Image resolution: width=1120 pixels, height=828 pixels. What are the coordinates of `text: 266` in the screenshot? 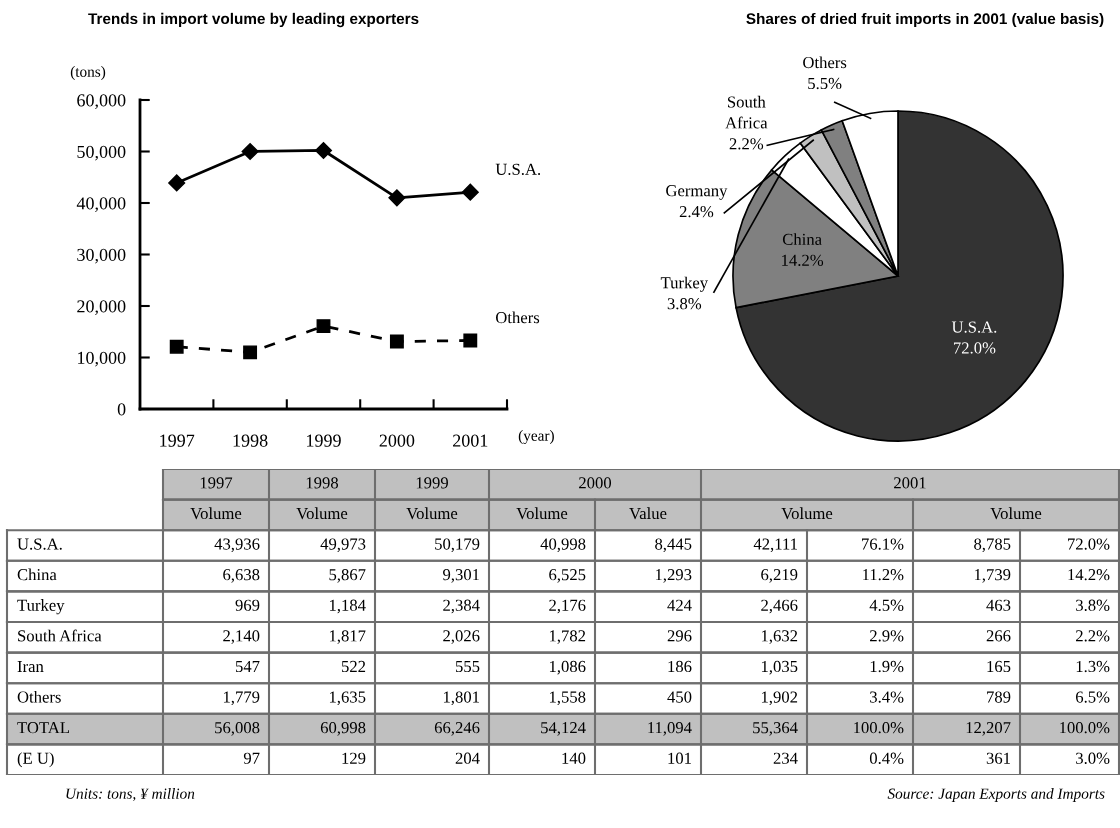 It's located at (998, 636).